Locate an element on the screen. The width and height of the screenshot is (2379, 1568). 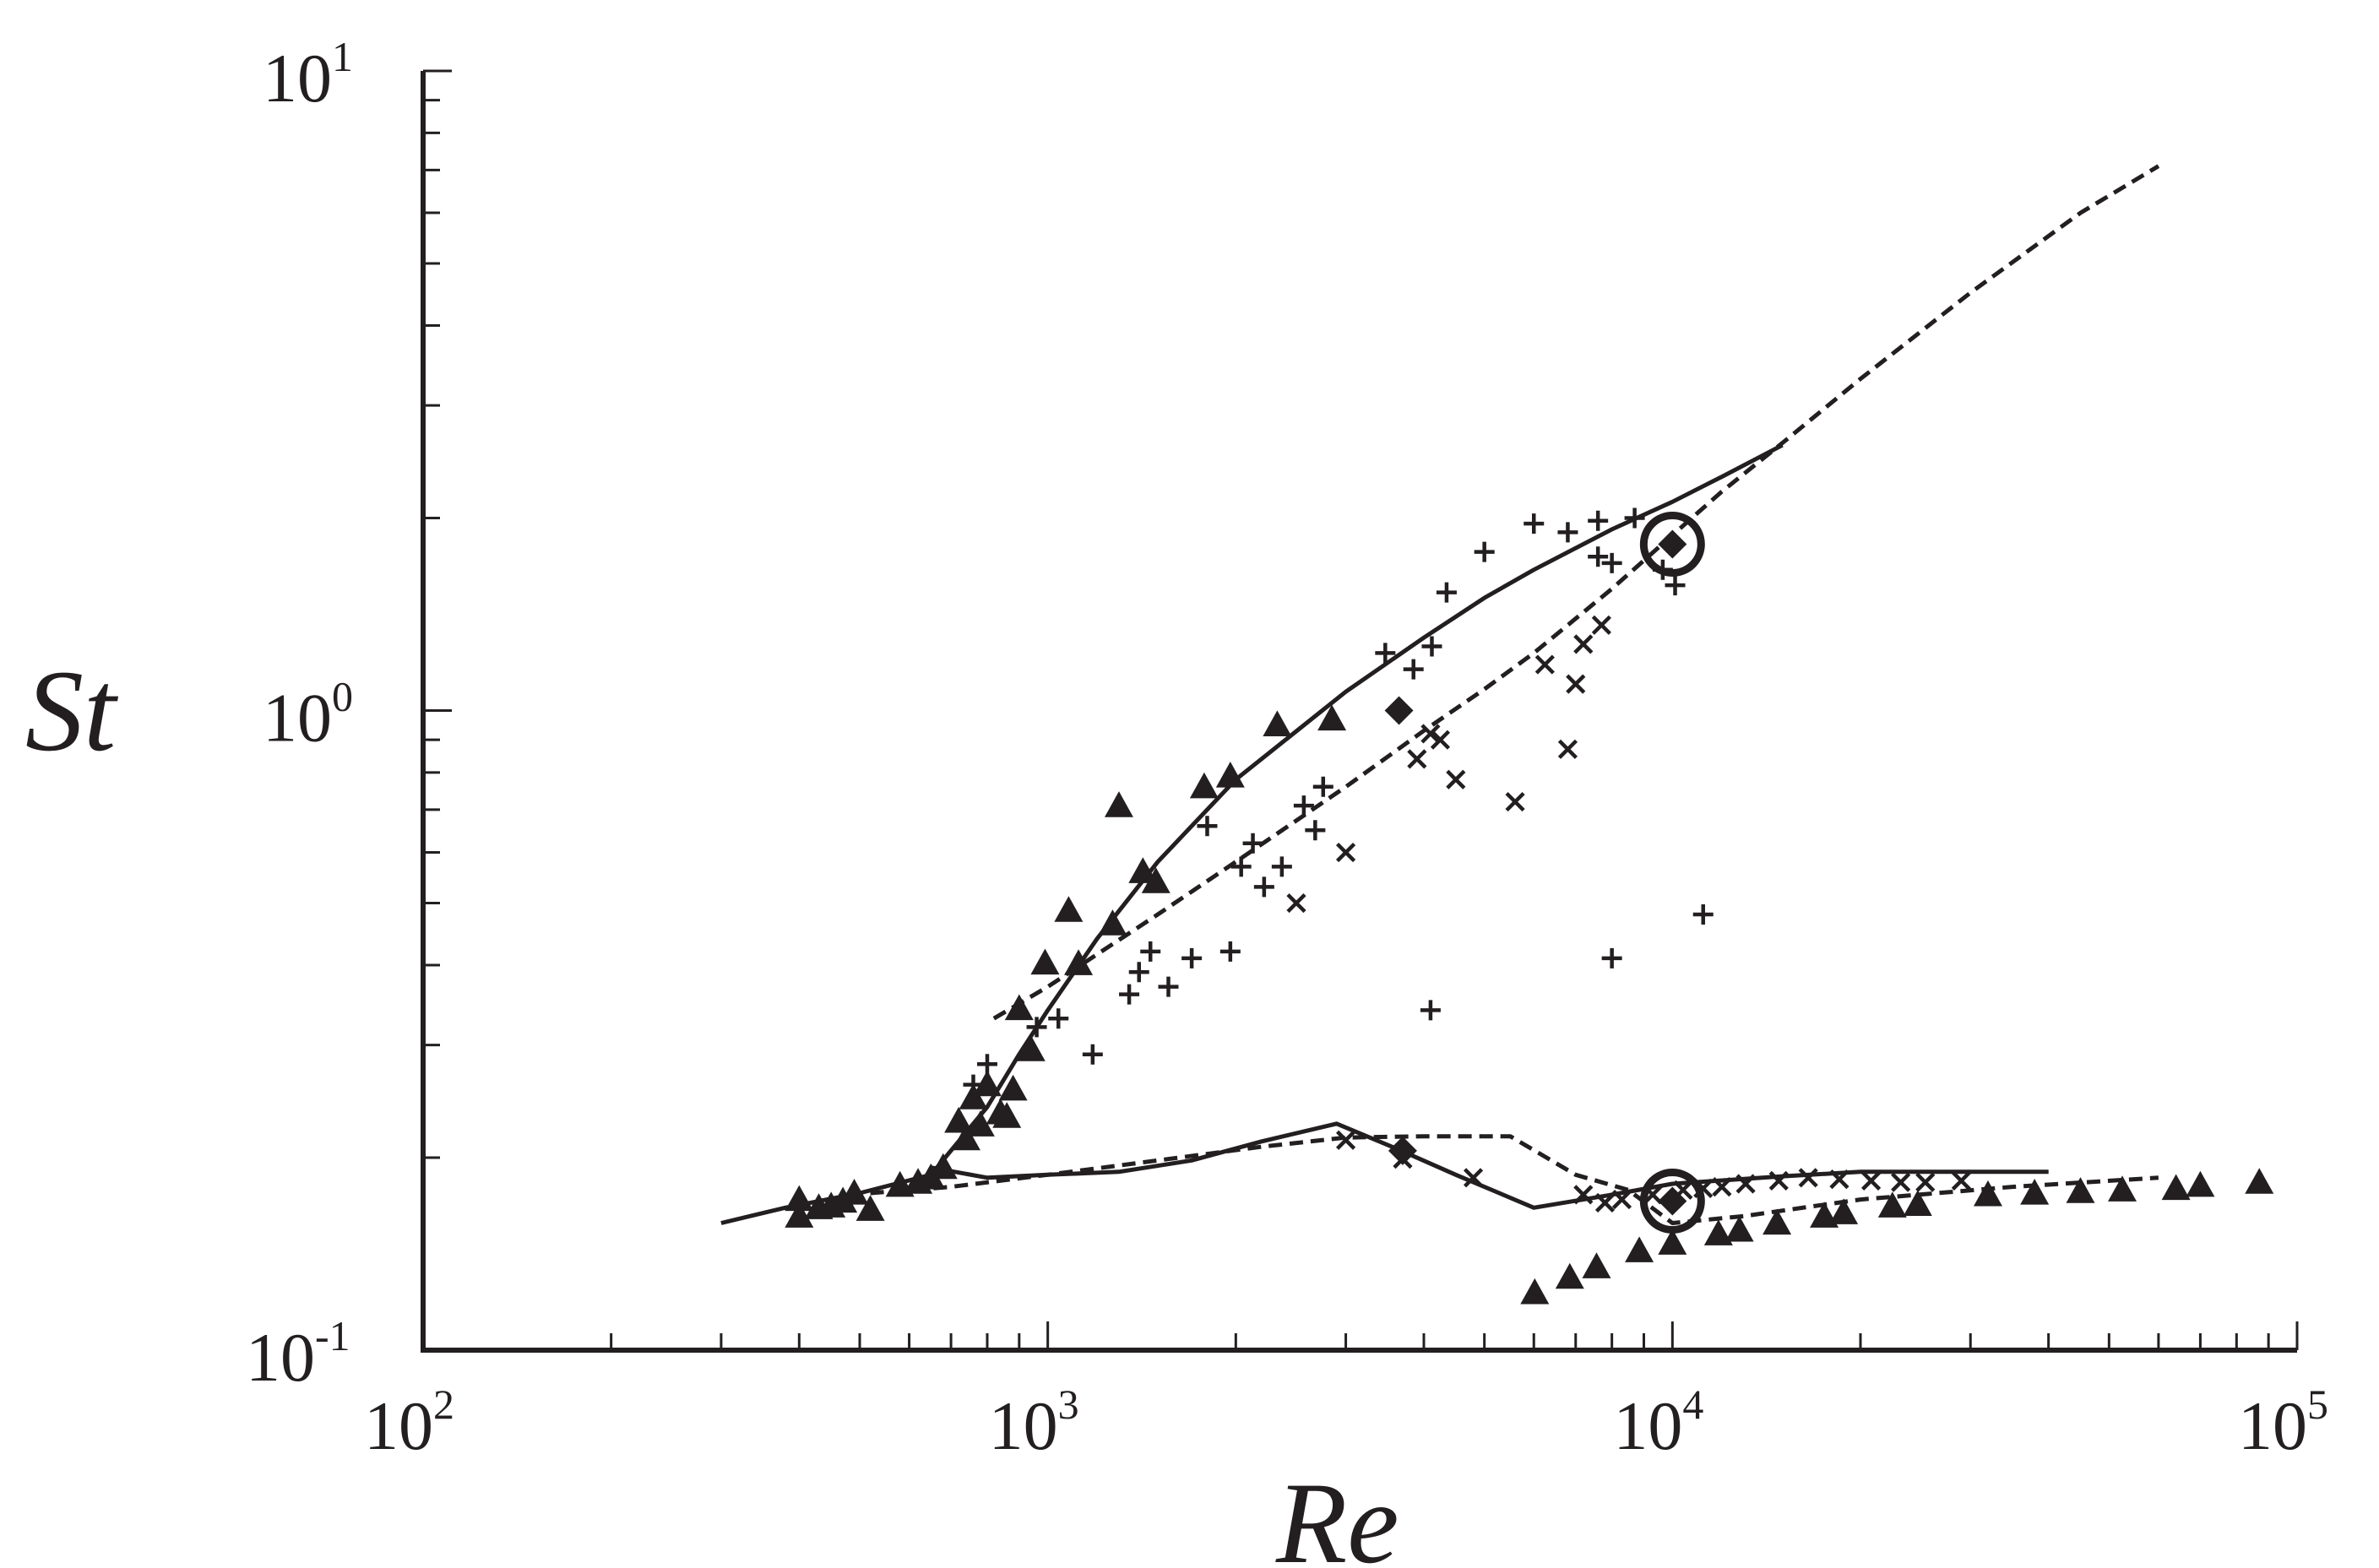
x-tick-label: 10⁴ is located at coordinates (1658, 1422).